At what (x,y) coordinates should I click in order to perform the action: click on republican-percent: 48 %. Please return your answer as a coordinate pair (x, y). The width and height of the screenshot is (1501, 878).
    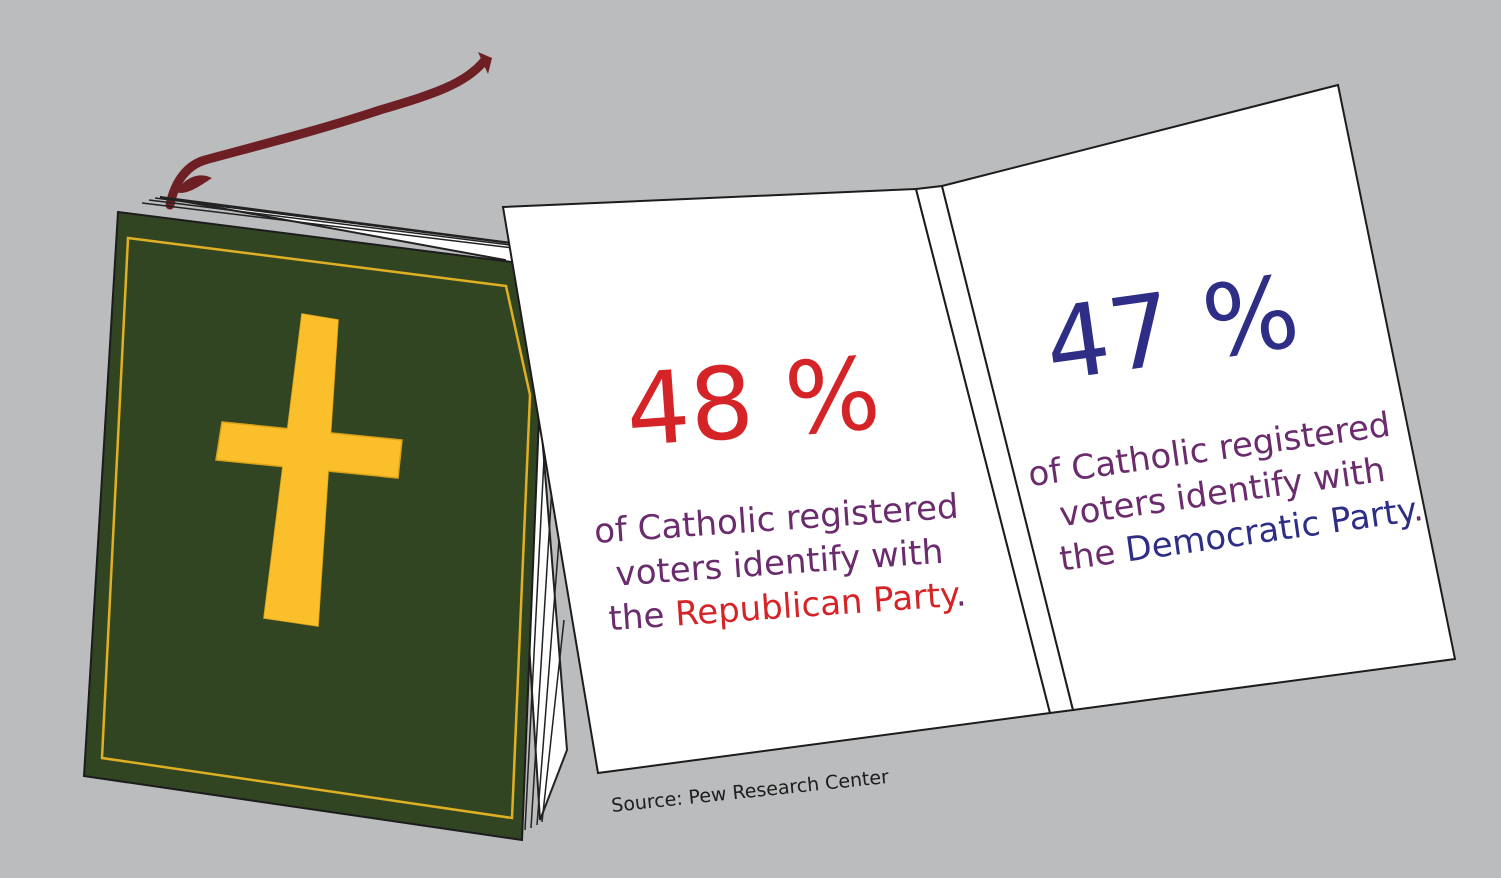
    Looking at the image, I should click on (753, 402).